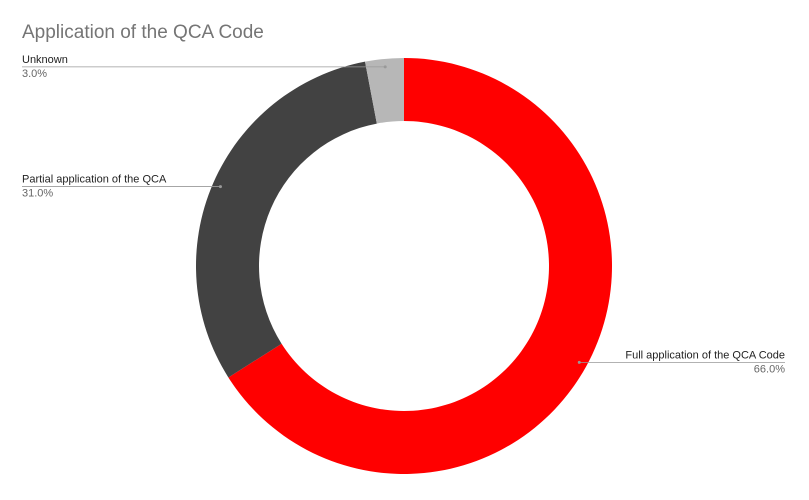  What do you see at coordinates (45, 60) in the screenshot?
I see `slice-label: Unknown` at bounding box center [45, 60].